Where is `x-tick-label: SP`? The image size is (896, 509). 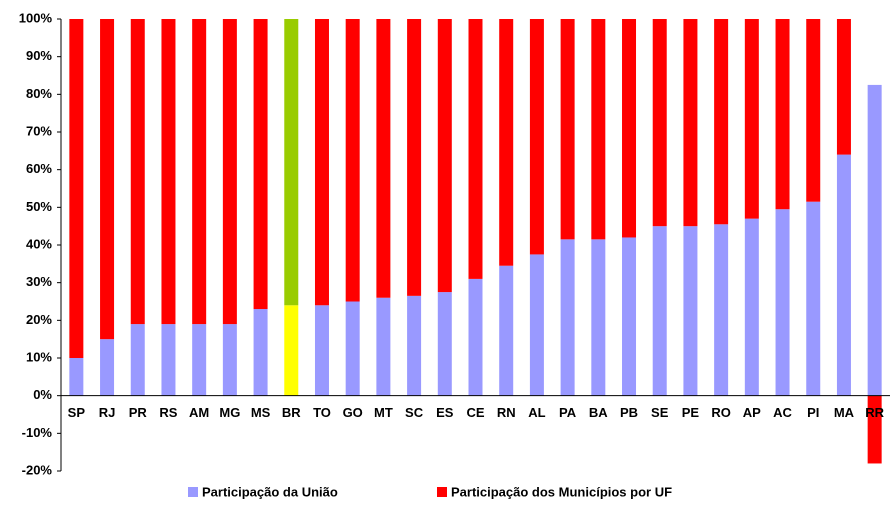 x-tick-label: SP is located at coordinates (77, 412).